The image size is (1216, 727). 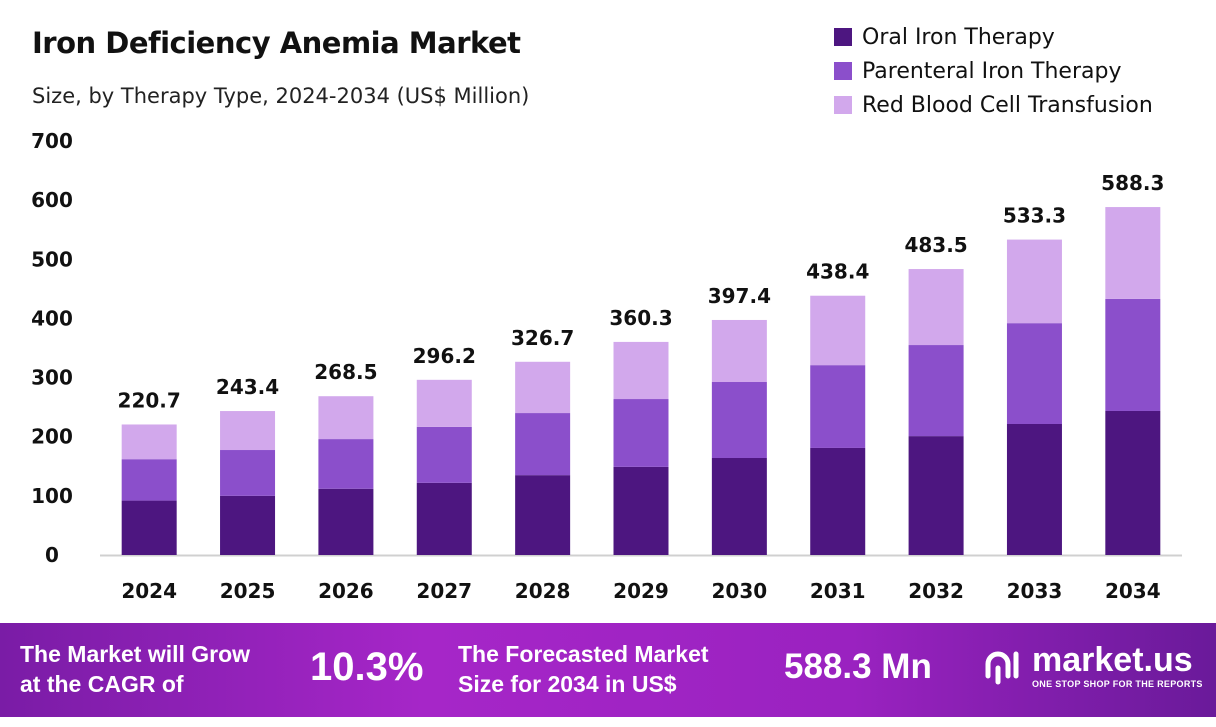 I want to click on y-tick-label: 300, so click(x=52, y=378).